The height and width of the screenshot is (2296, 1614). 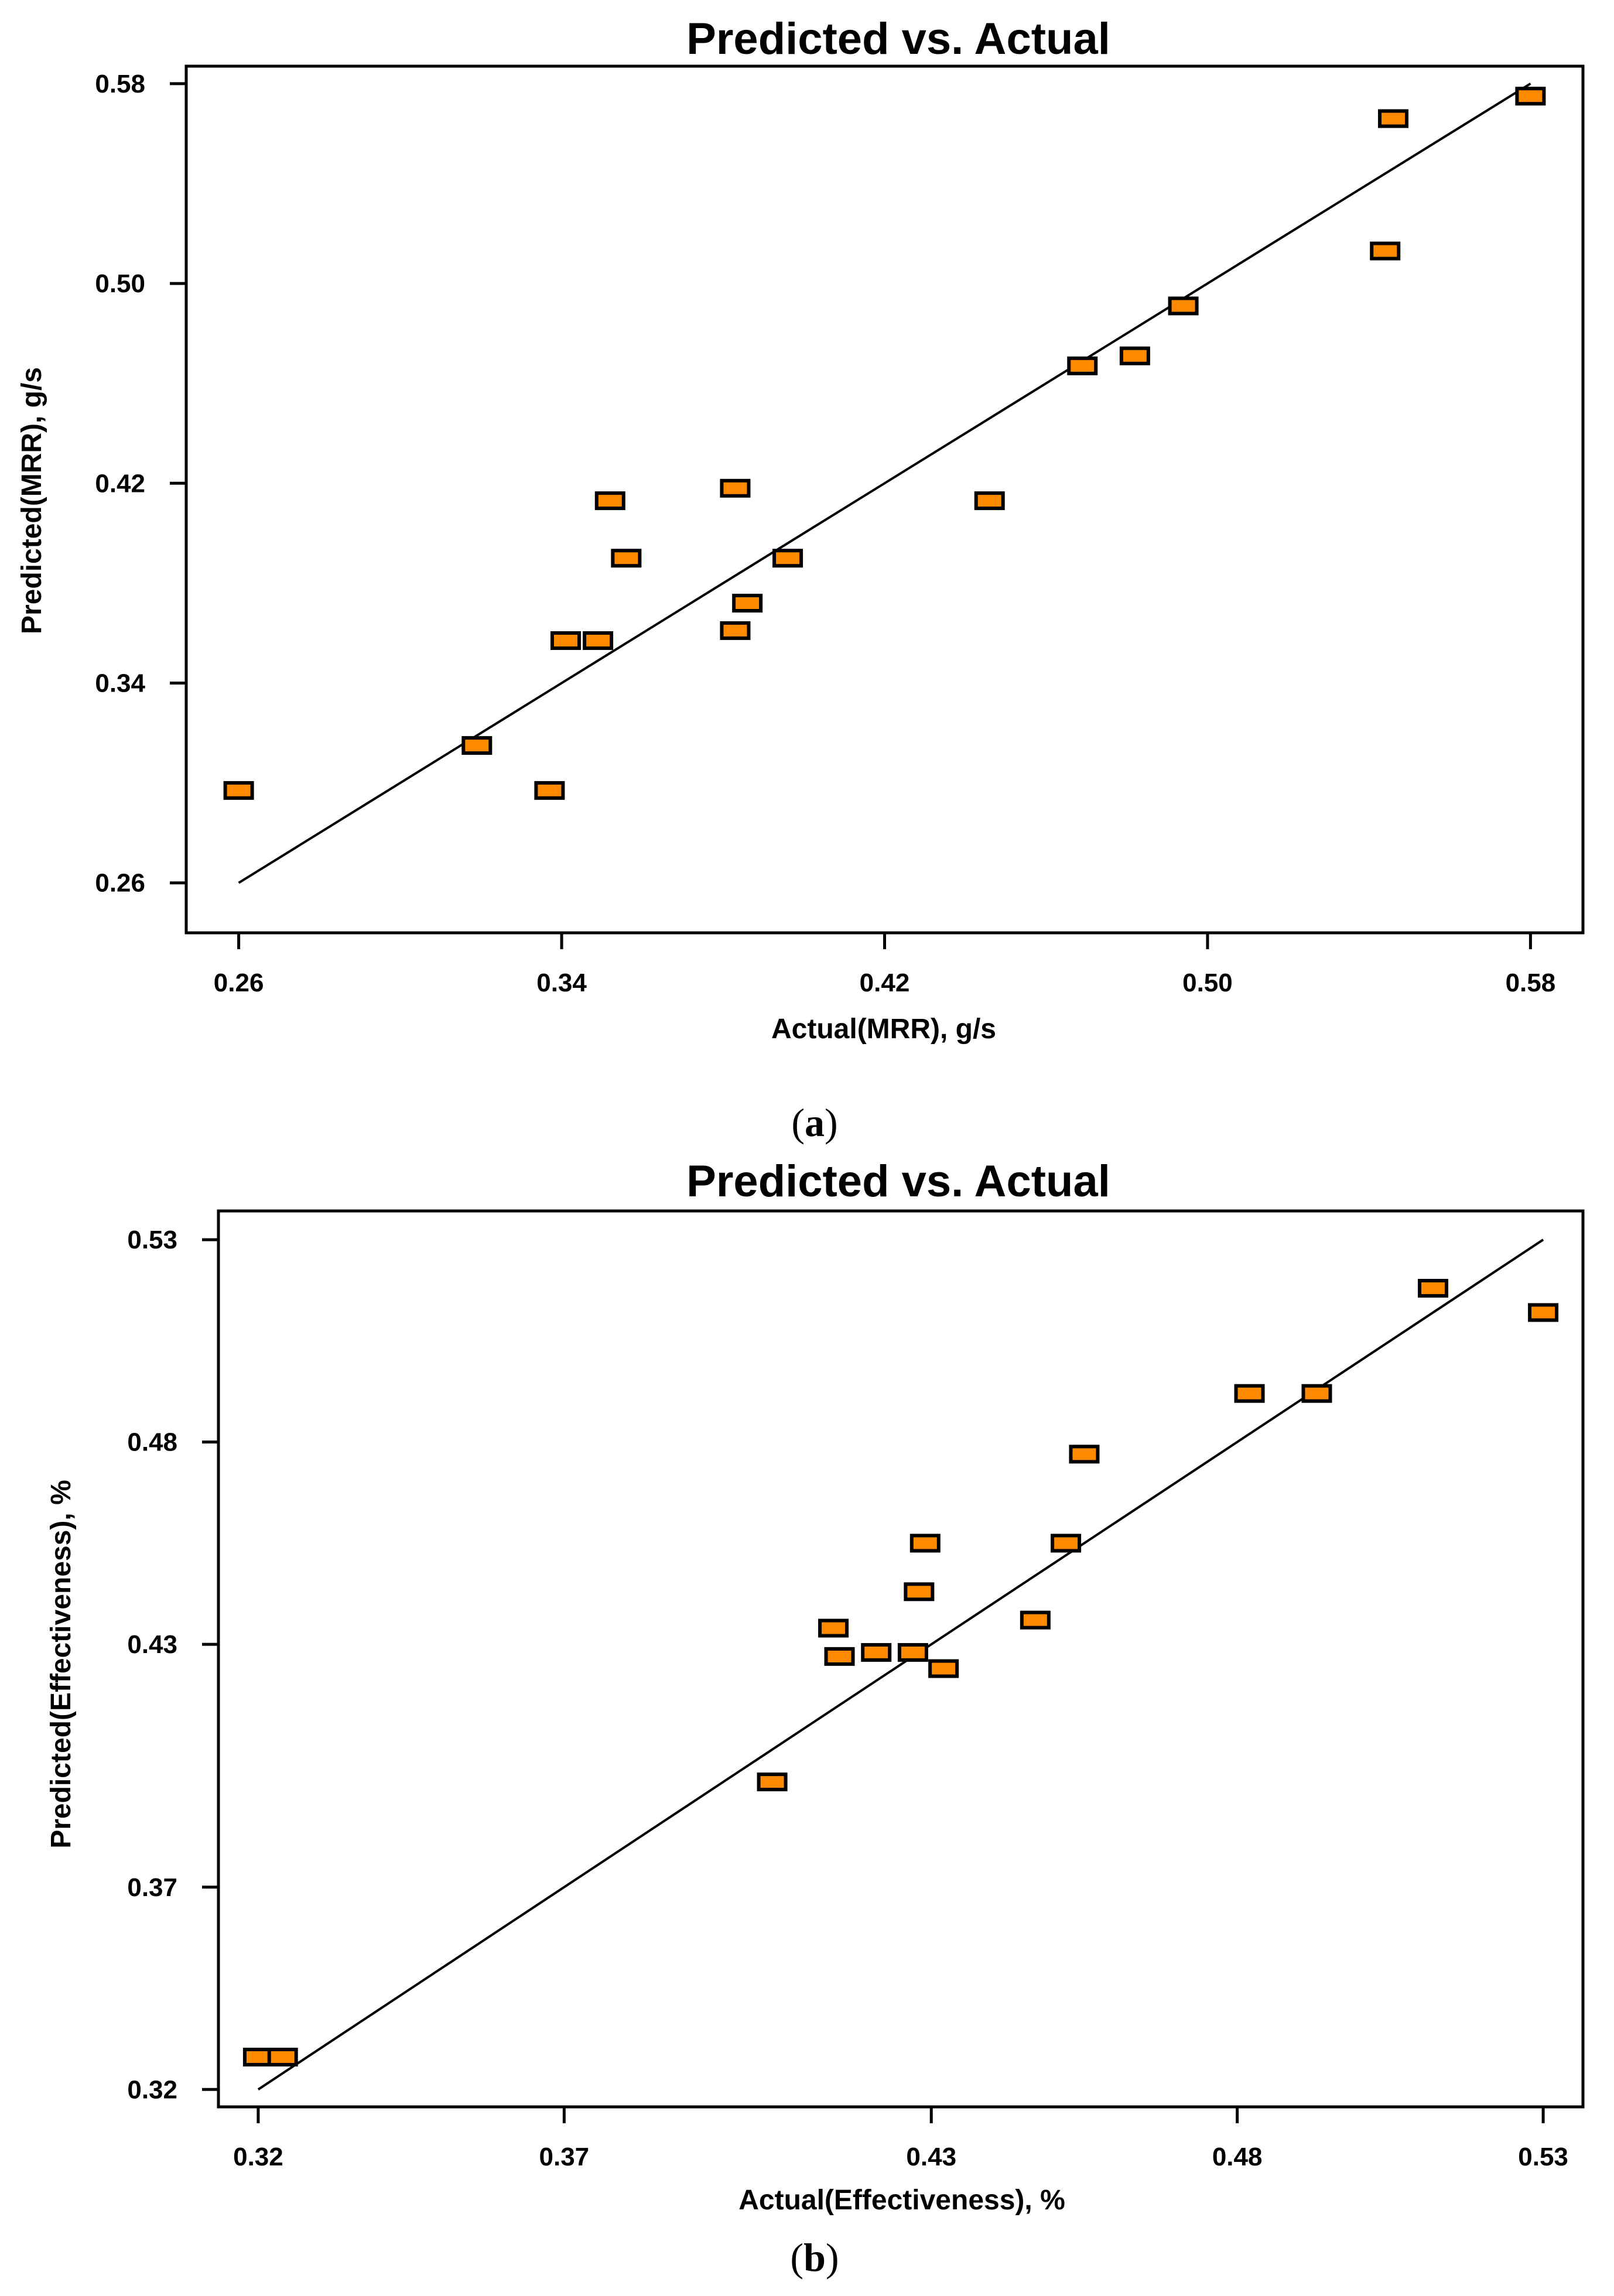 I want to click on x-tick-labels: 0.32 0.37 0.43 0.48 0.53, so click(x=900, y=2157).